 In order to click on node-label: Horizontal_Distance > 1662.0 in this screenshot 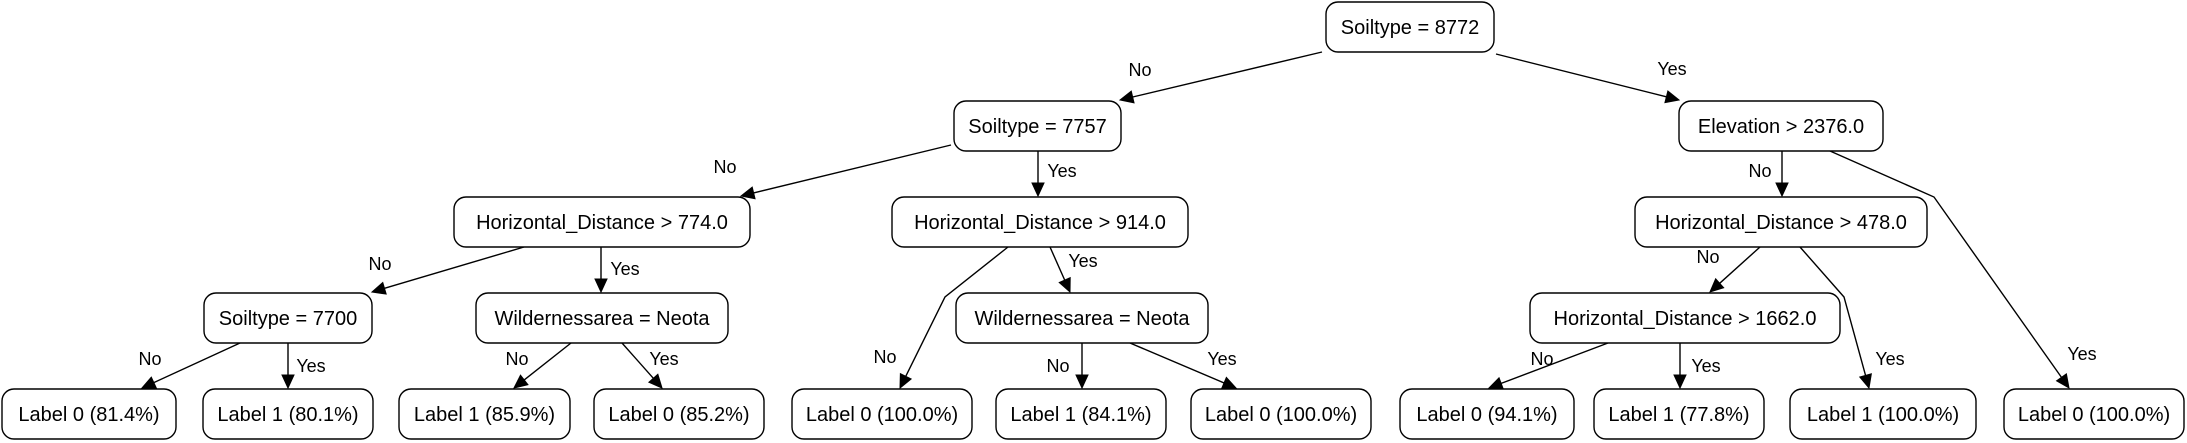, I will do `click(1685, 319)`.